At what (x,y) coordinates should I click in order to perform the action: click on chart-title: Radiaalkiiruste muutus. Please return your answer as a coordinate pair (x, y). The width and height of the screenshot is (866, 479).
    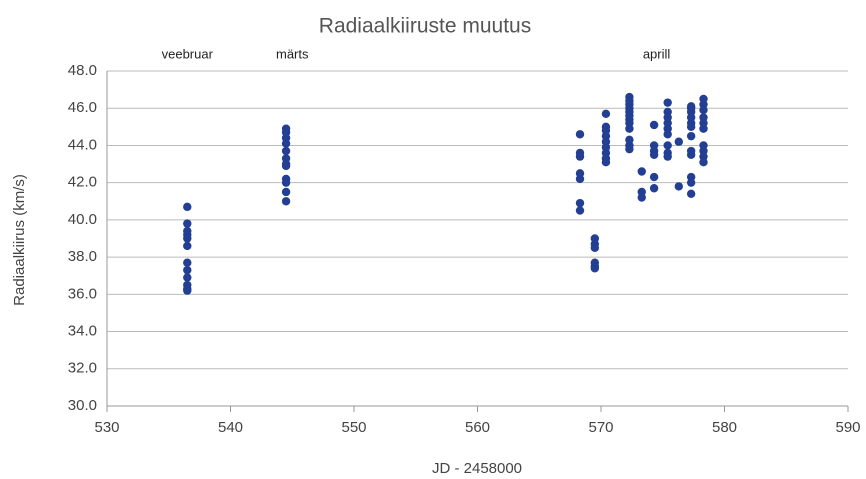
    Looking at the image, I should click on (425, 26).